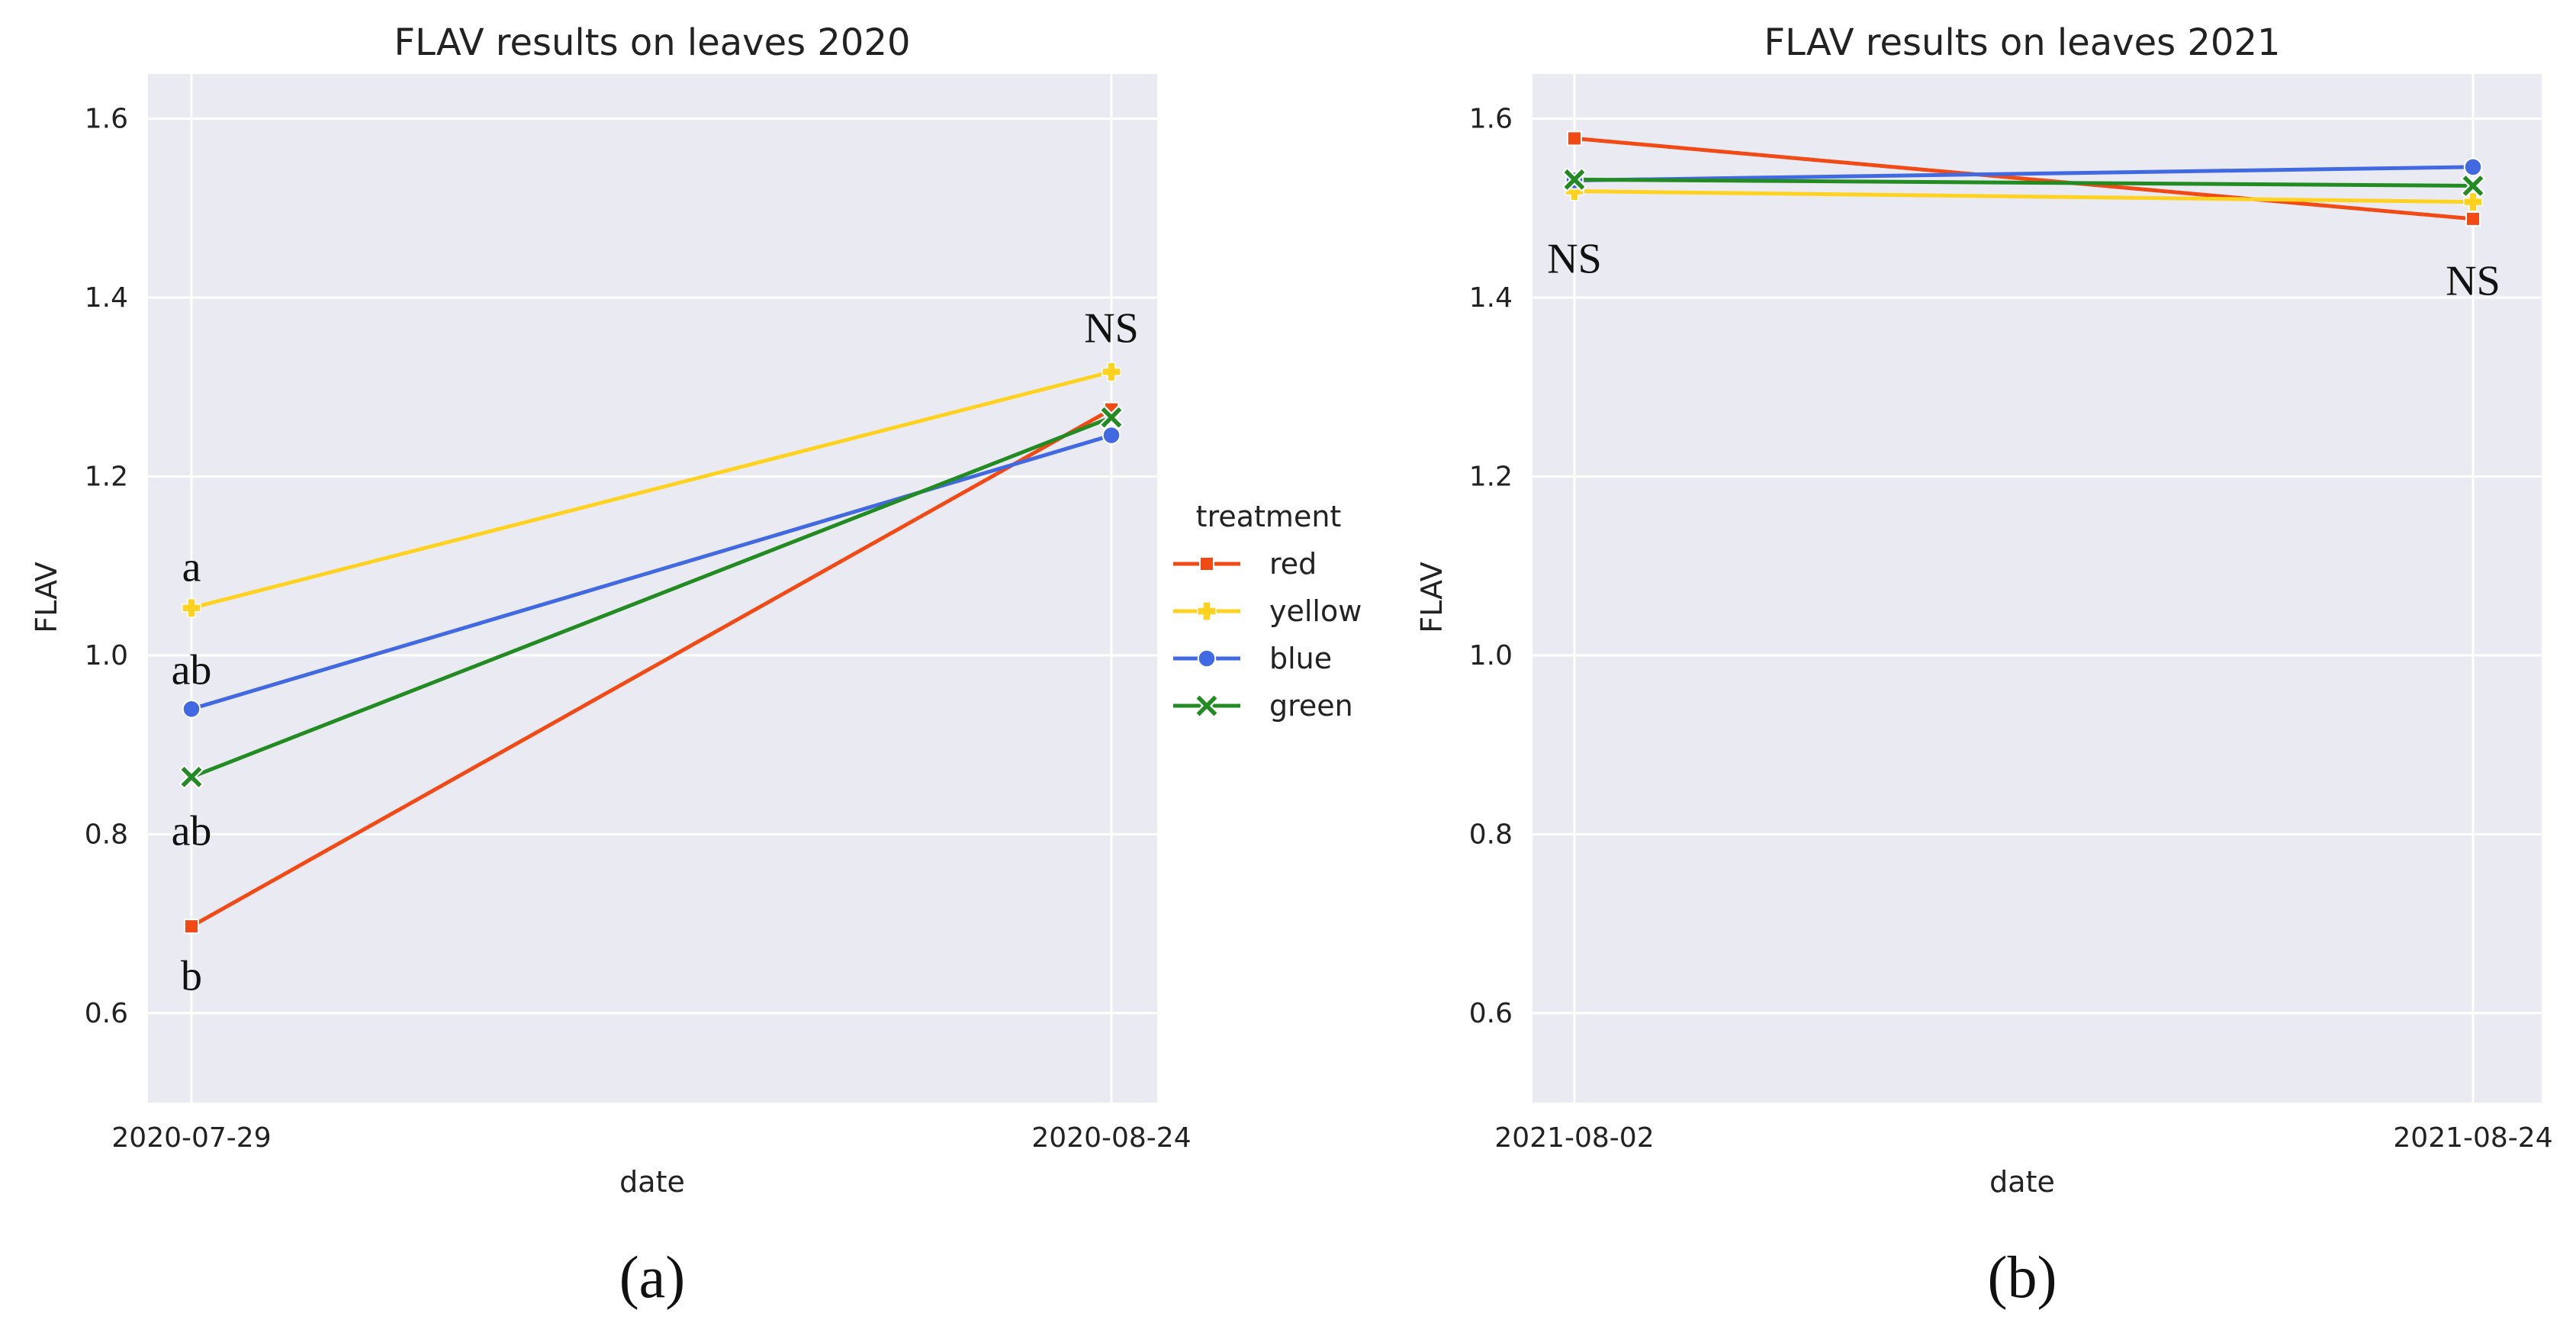  Describe the element at coordinates (46, 597) in the screenshot. I see `y-axis-label-2020: FLAV` at that location.